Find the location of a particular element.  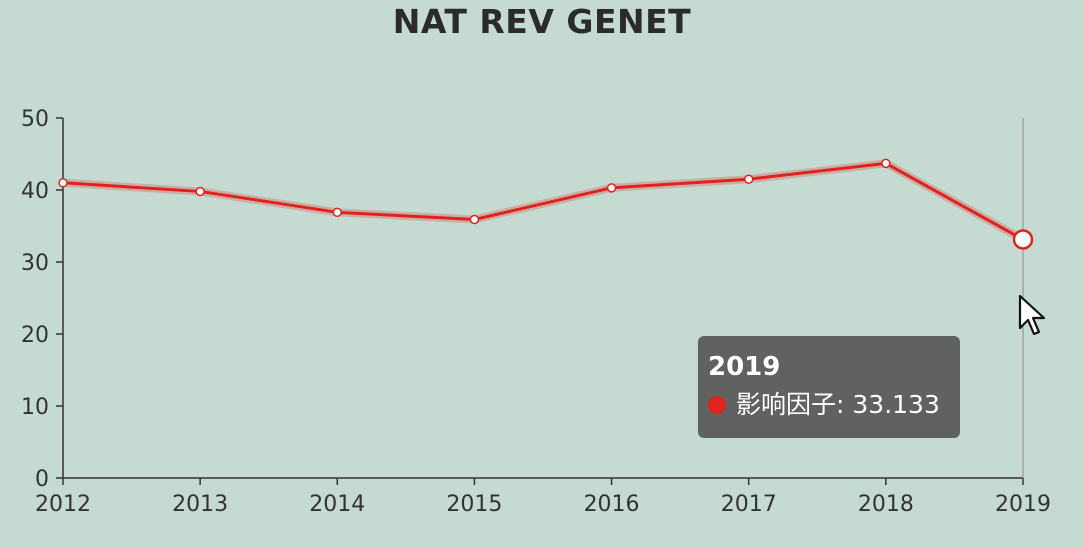

x-tick-label: 2015 is located at coordinates (474, 504).